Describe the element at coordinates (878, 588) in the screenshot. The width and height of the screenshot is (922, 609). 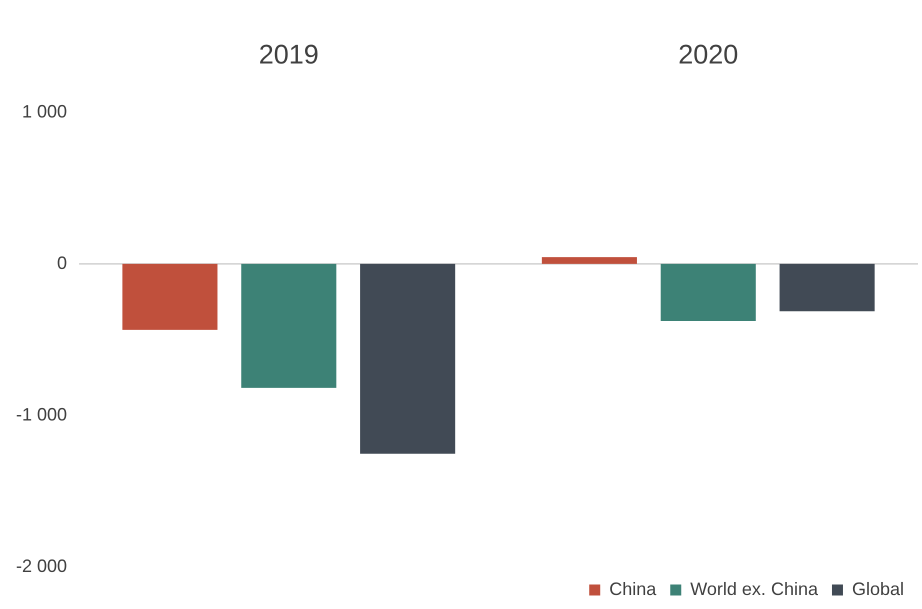
I see `legend-label: Global` at that location.